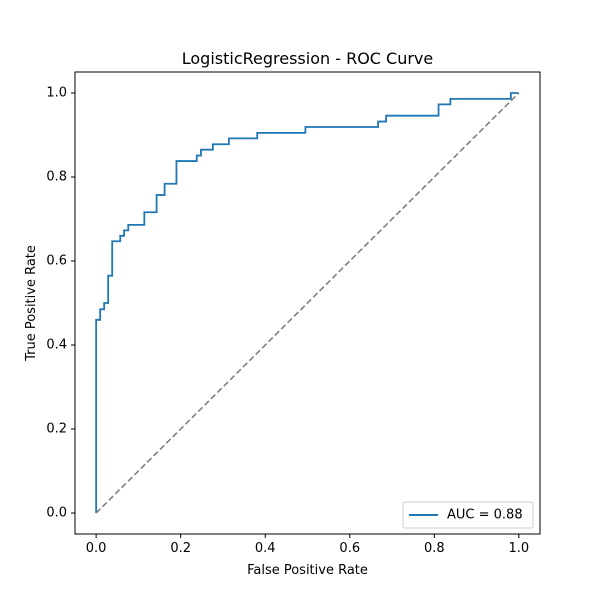 Image resolution: width=600 pixels, height=600 pixels. Describe the element at coordinates (307, 545) in the screenshot. I see `x-axis-ticks: 0.0 0.2 0.4 0.6 0.8 1.0` at that location.